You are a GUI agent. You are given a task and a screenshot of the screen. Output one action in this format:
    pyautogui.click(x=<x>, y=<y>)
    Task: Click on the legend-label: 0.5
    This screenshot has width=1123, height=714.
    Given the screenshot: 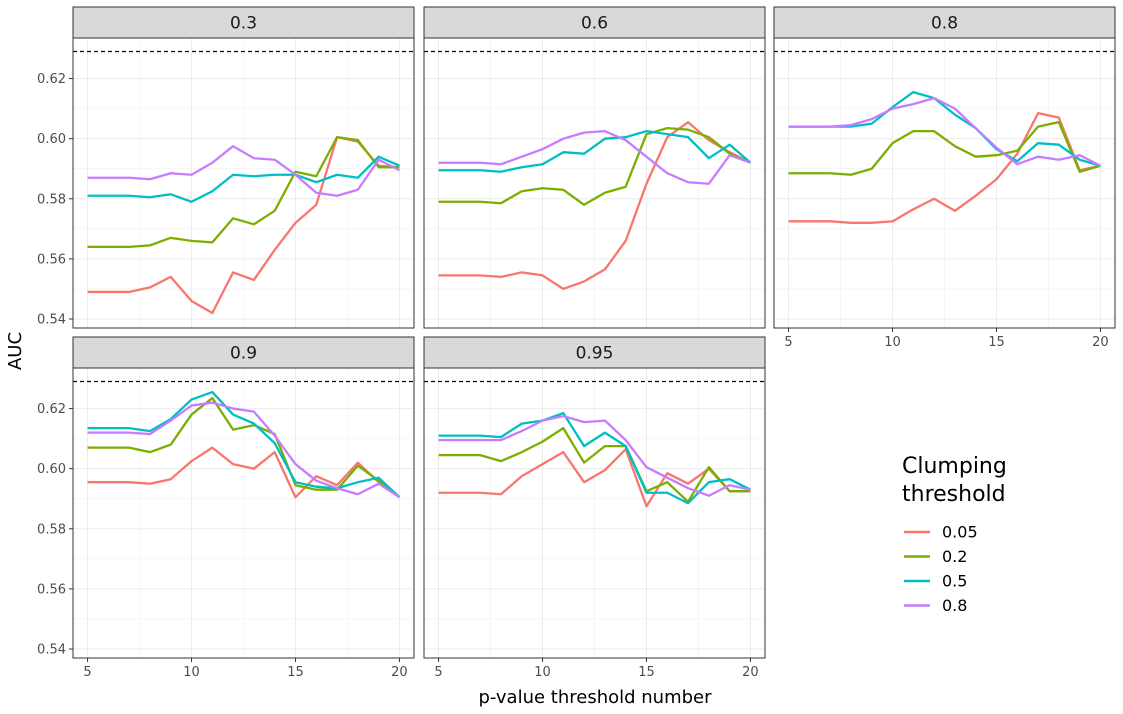 What is the action you would take?
    pyautogui.click(x=954, y=581)
    